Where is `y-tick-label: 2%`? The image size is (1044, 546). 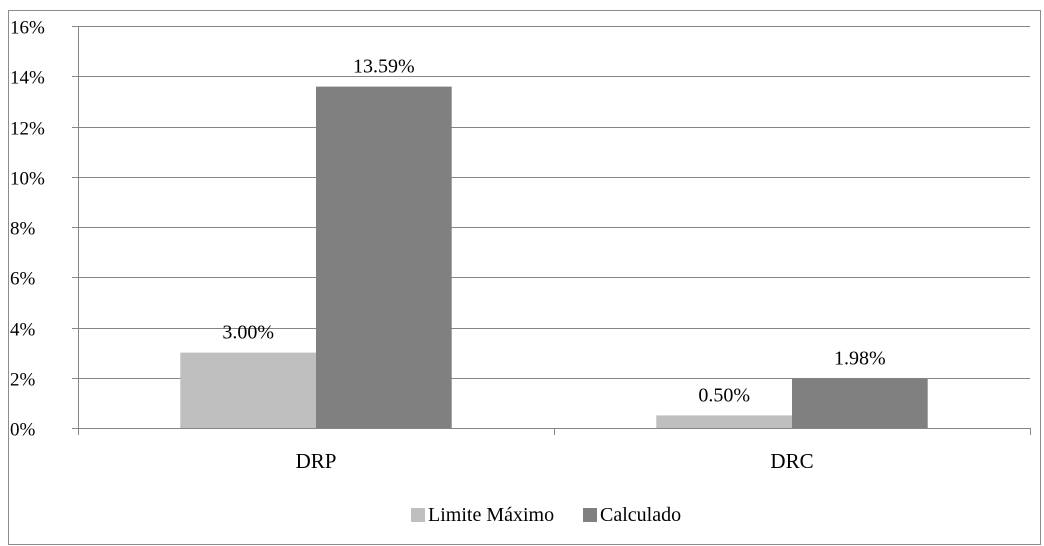
y-tick-label: 2% is located at coordinates (23, 380).